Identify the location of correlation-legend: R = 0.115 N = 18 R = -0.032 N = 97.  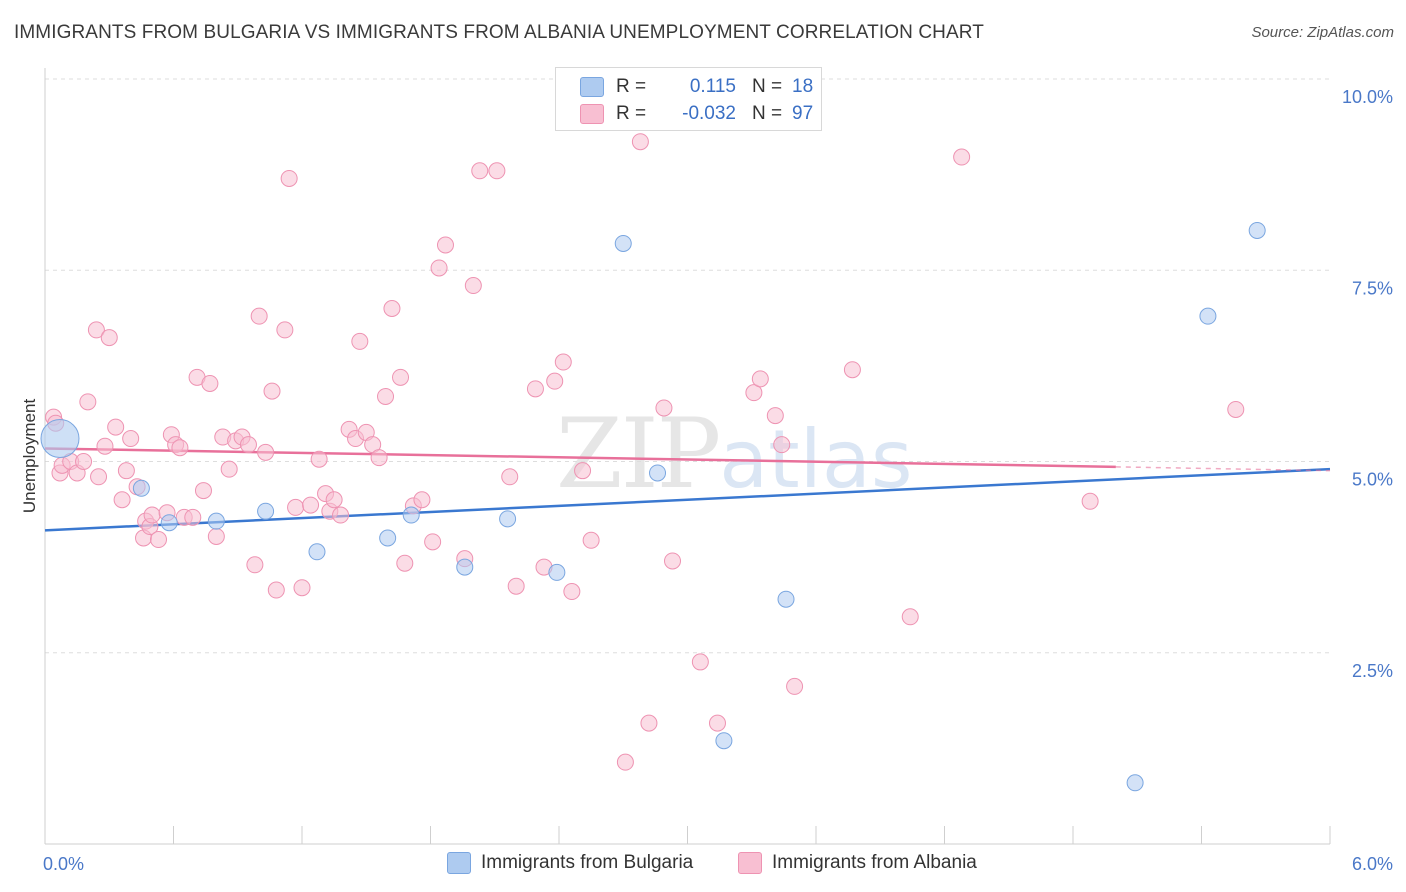
(688, 99).